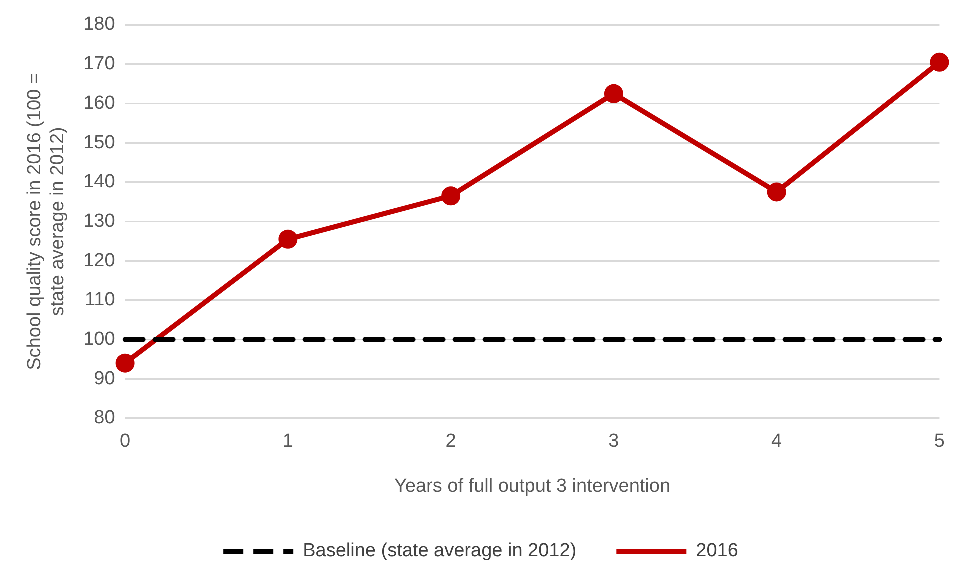  Describe the element at coordinates (100, 339) in the screenshot. I see `y-tick-label: 100` at that location.